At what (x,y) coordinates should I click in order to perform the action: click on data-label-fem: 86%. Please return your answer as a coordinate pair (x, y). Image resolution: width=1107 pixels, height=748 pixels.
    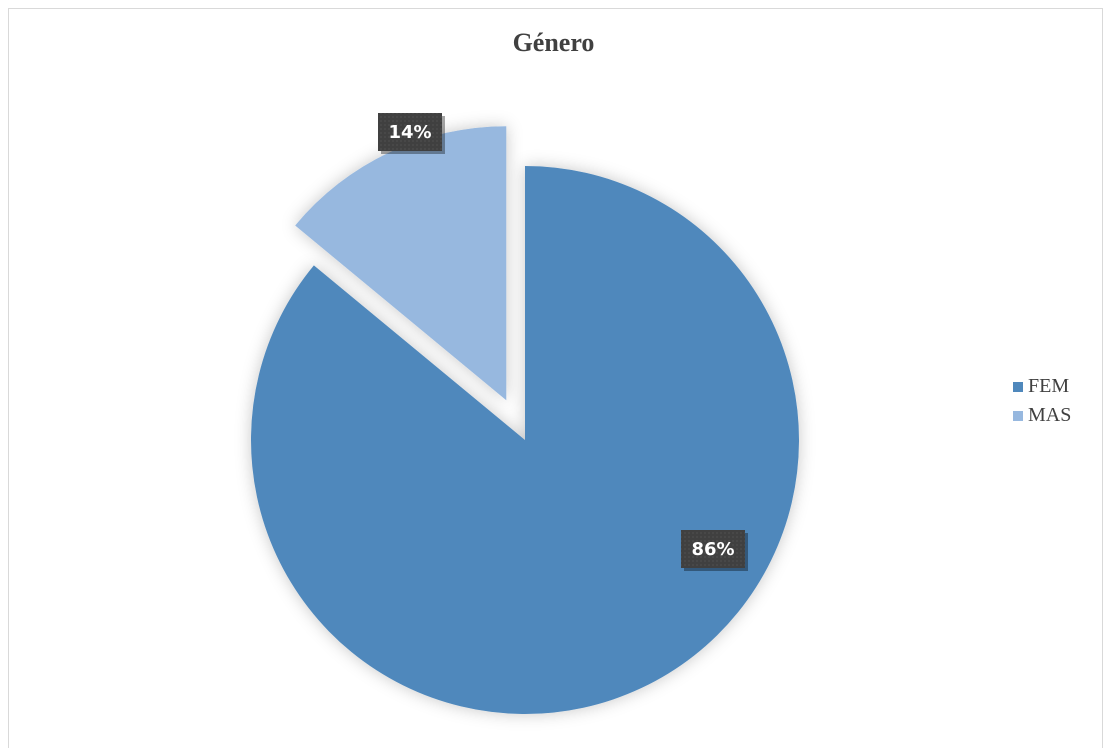
    Looking at the image, I should click on (714, 550).